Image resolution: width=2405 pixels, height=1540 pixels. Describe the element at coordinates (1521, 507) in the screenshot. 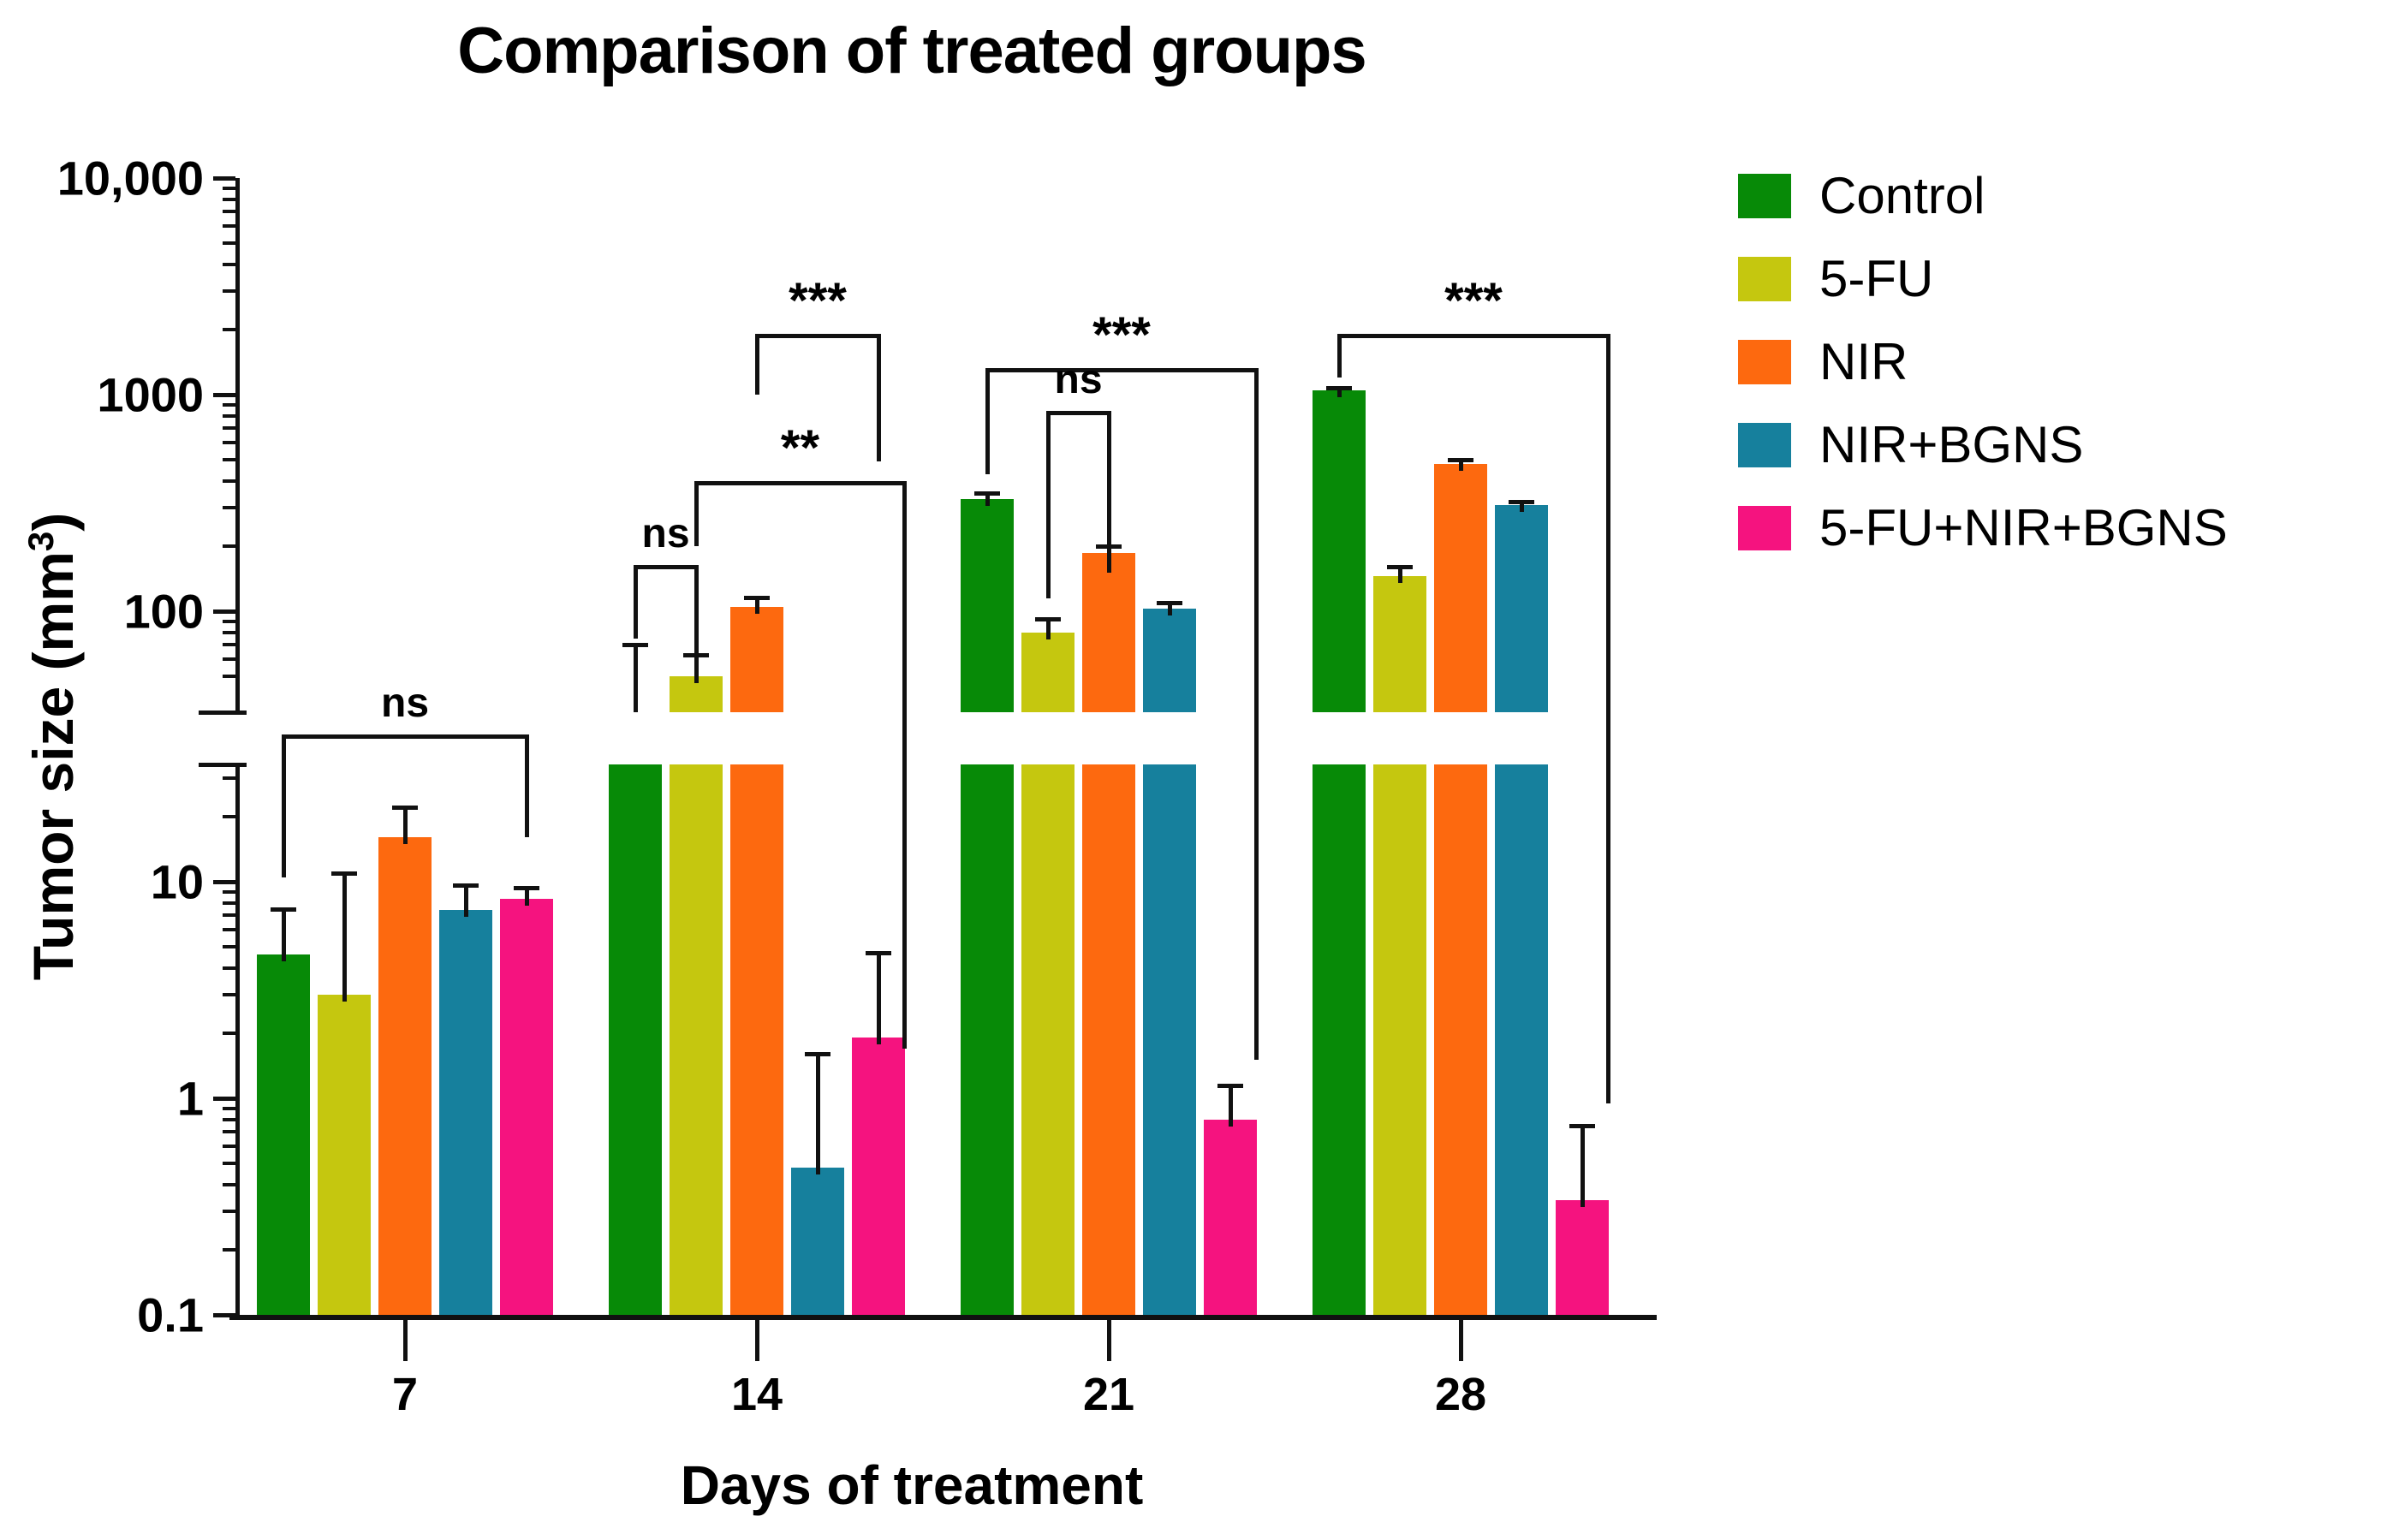

I see `error-whisker-NIR+BGNS-day28` at that location.